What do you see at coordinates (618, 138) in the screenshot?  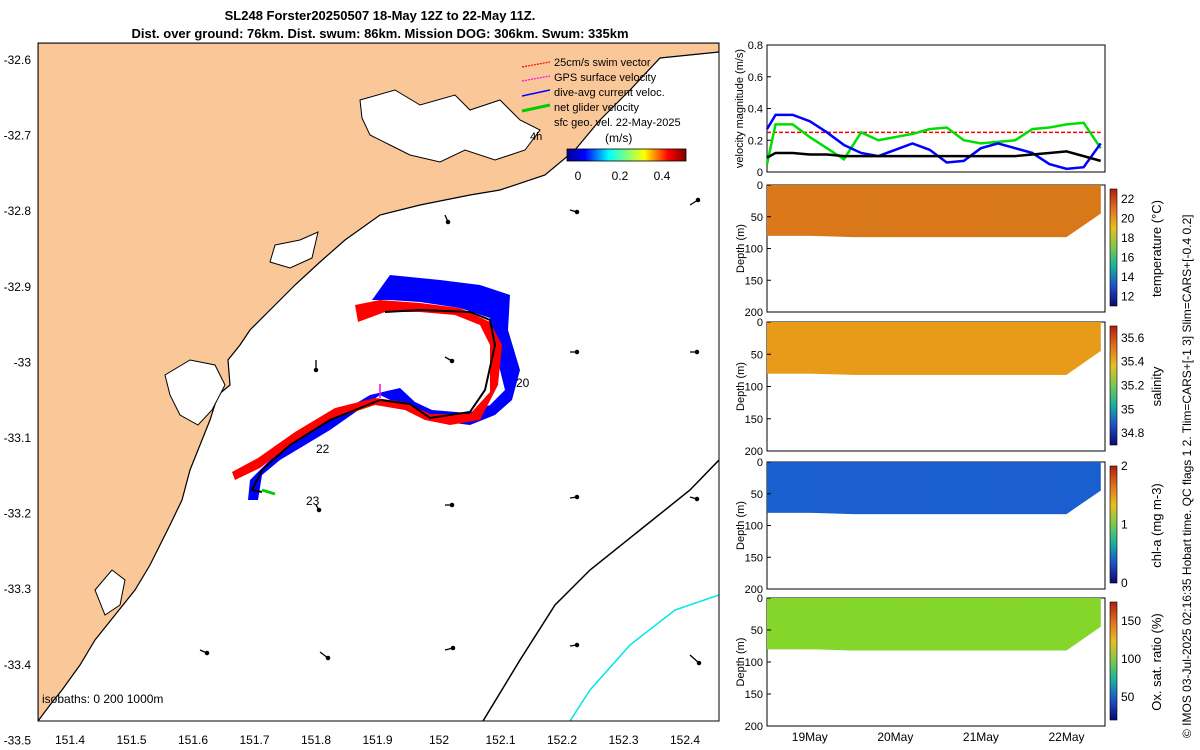 I see `colorbar-unit: (m/s)` at bounding box center [618, 138].